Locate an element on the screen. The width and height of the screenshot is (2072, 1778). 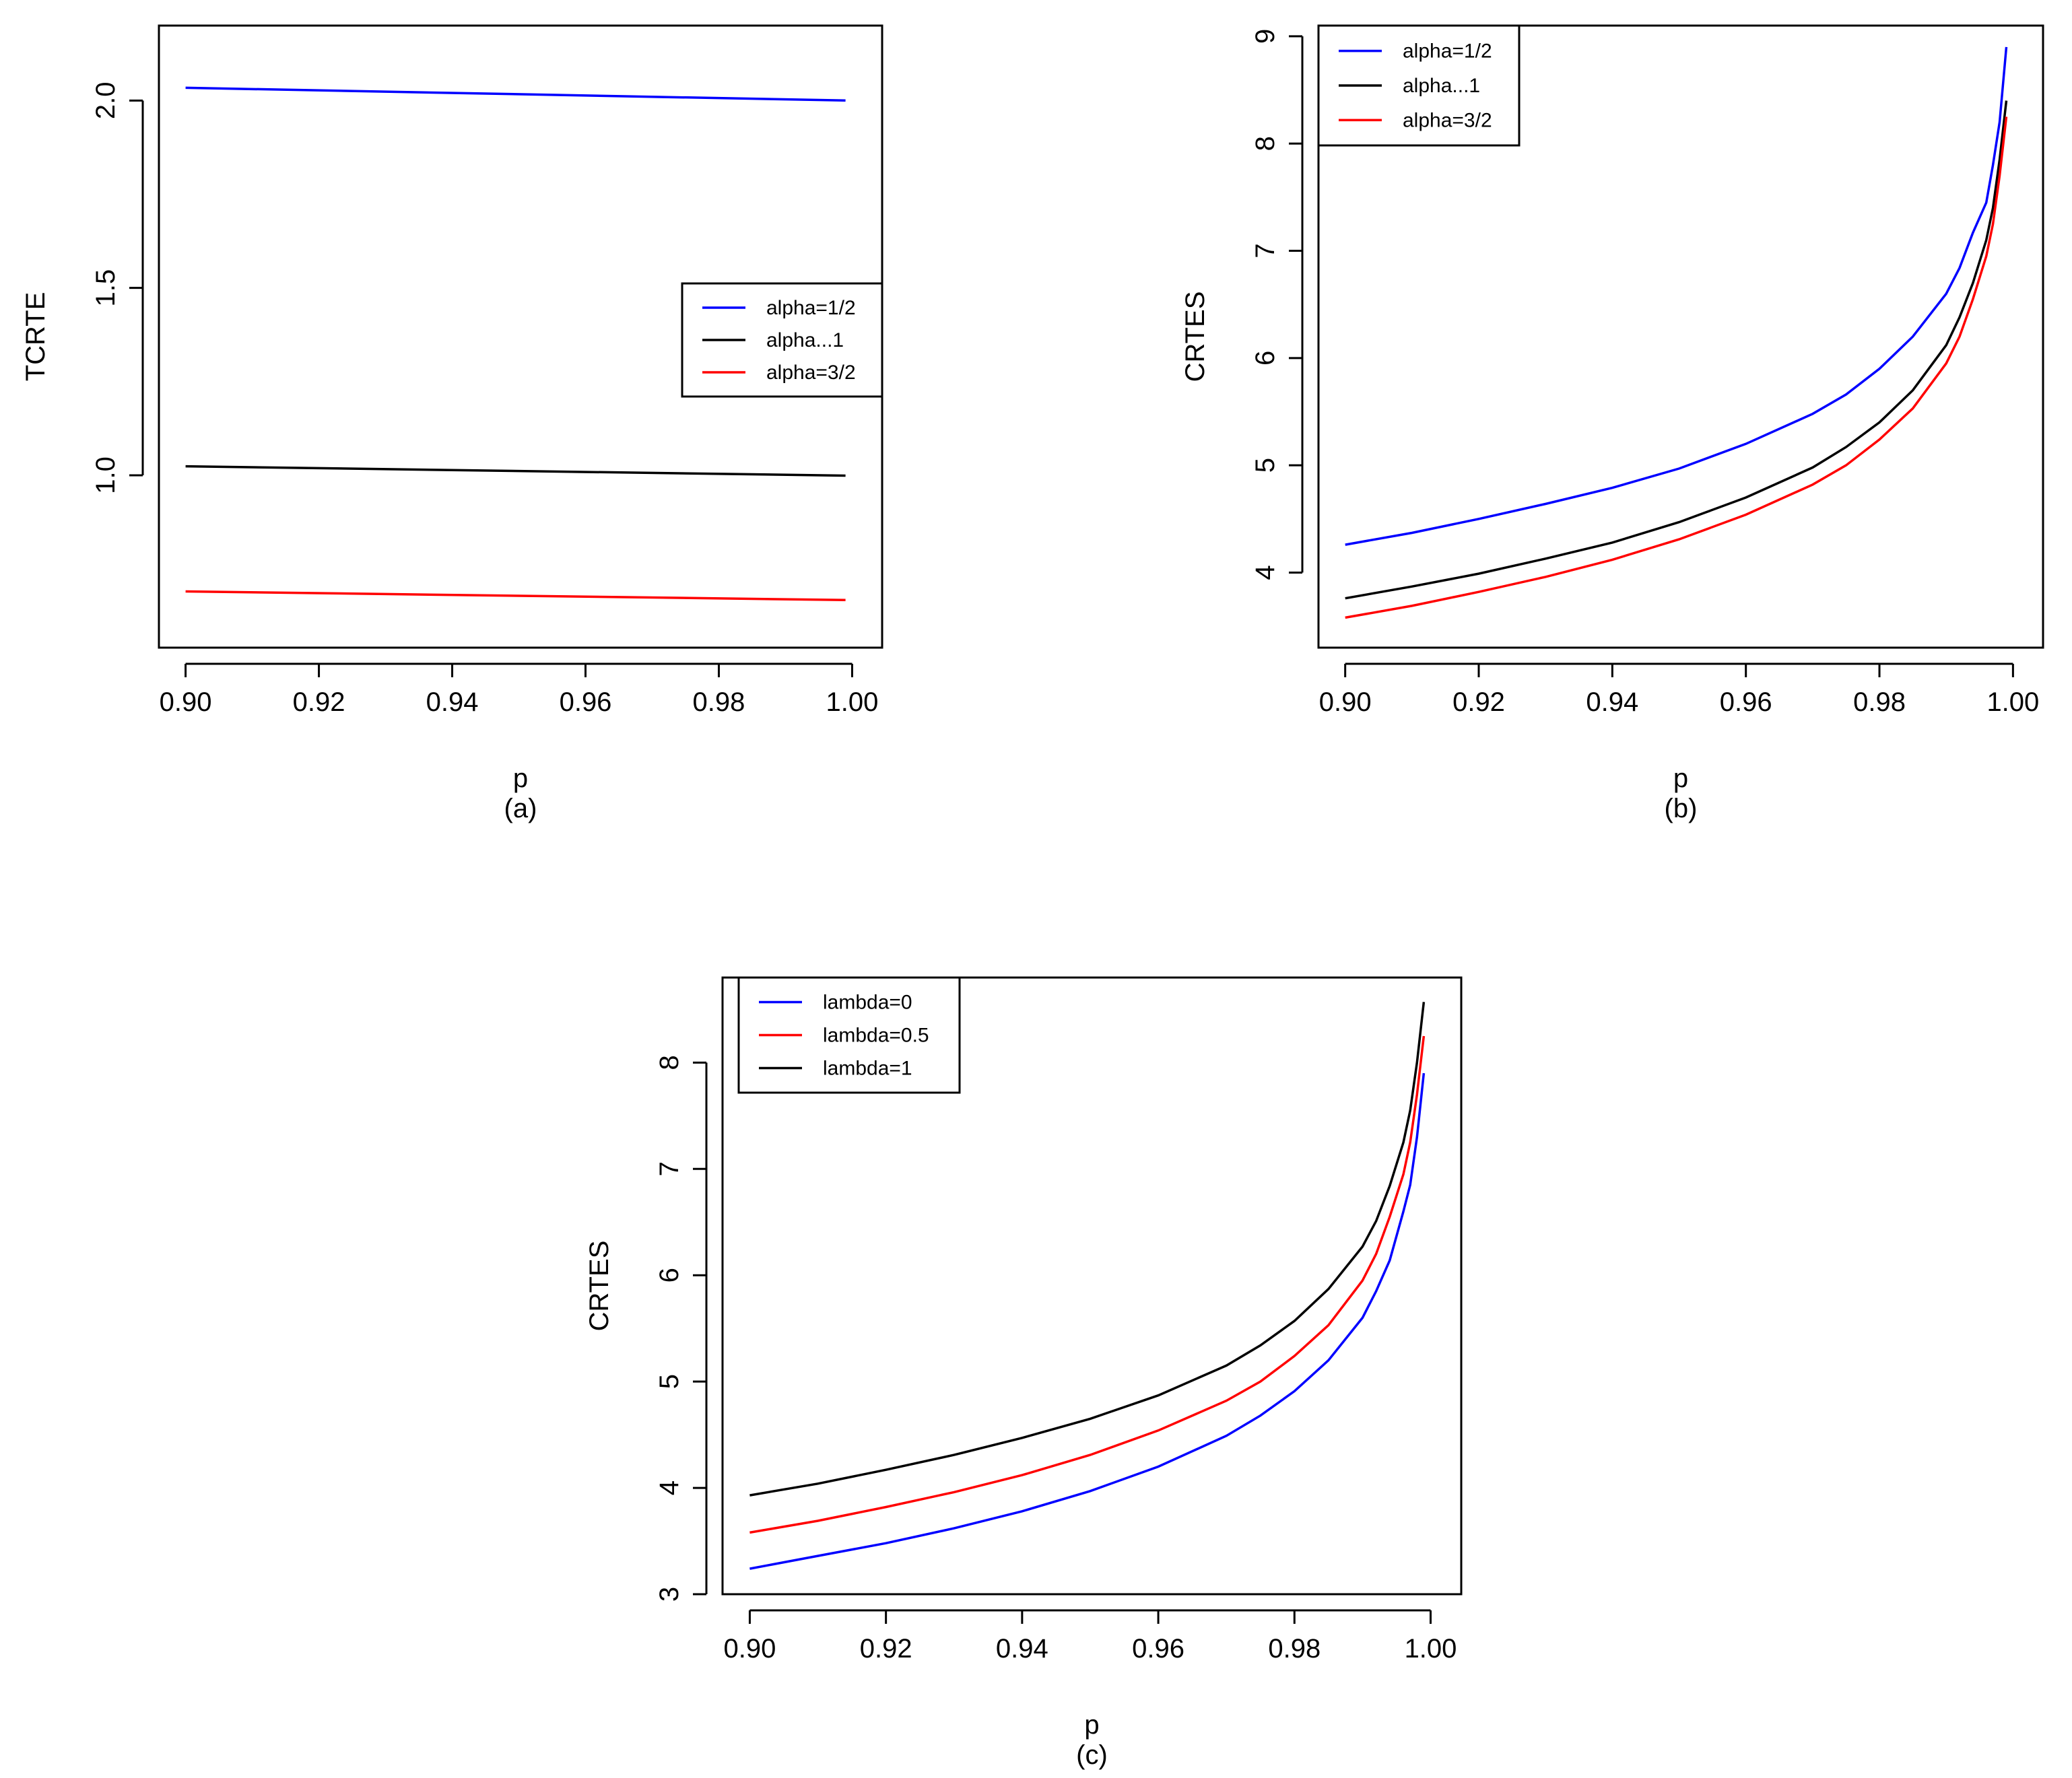
panel-label: (c) is located at coordinates (1092, 1755).